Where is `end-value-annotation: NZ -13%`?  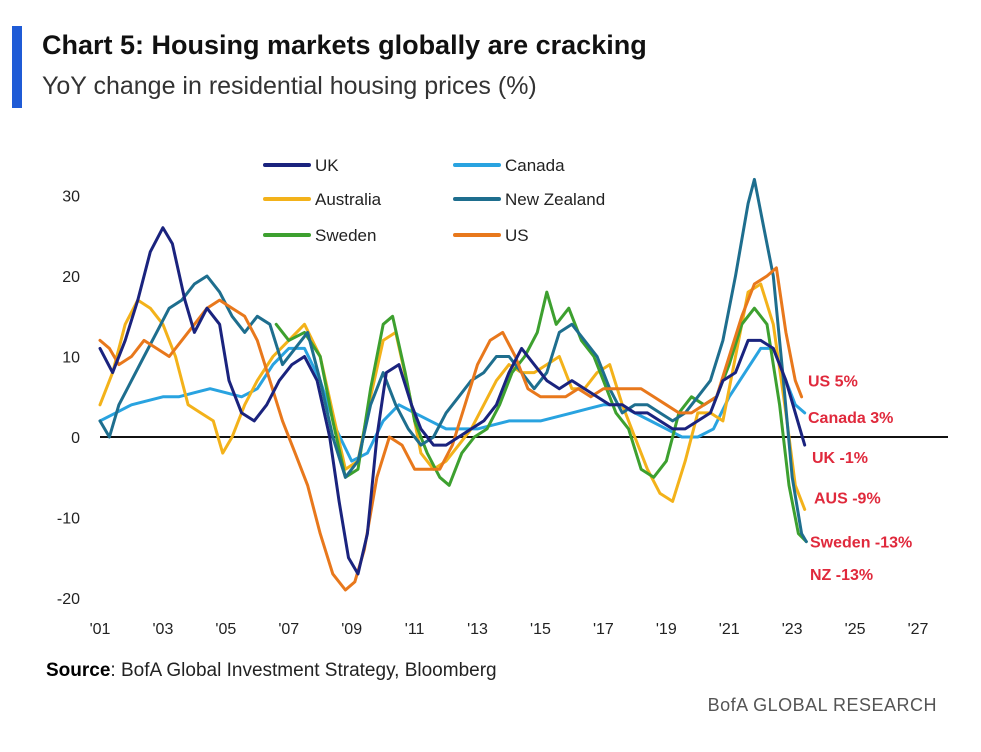
end-value-annotation: NZ -13% is located at coordinates (841, 575).